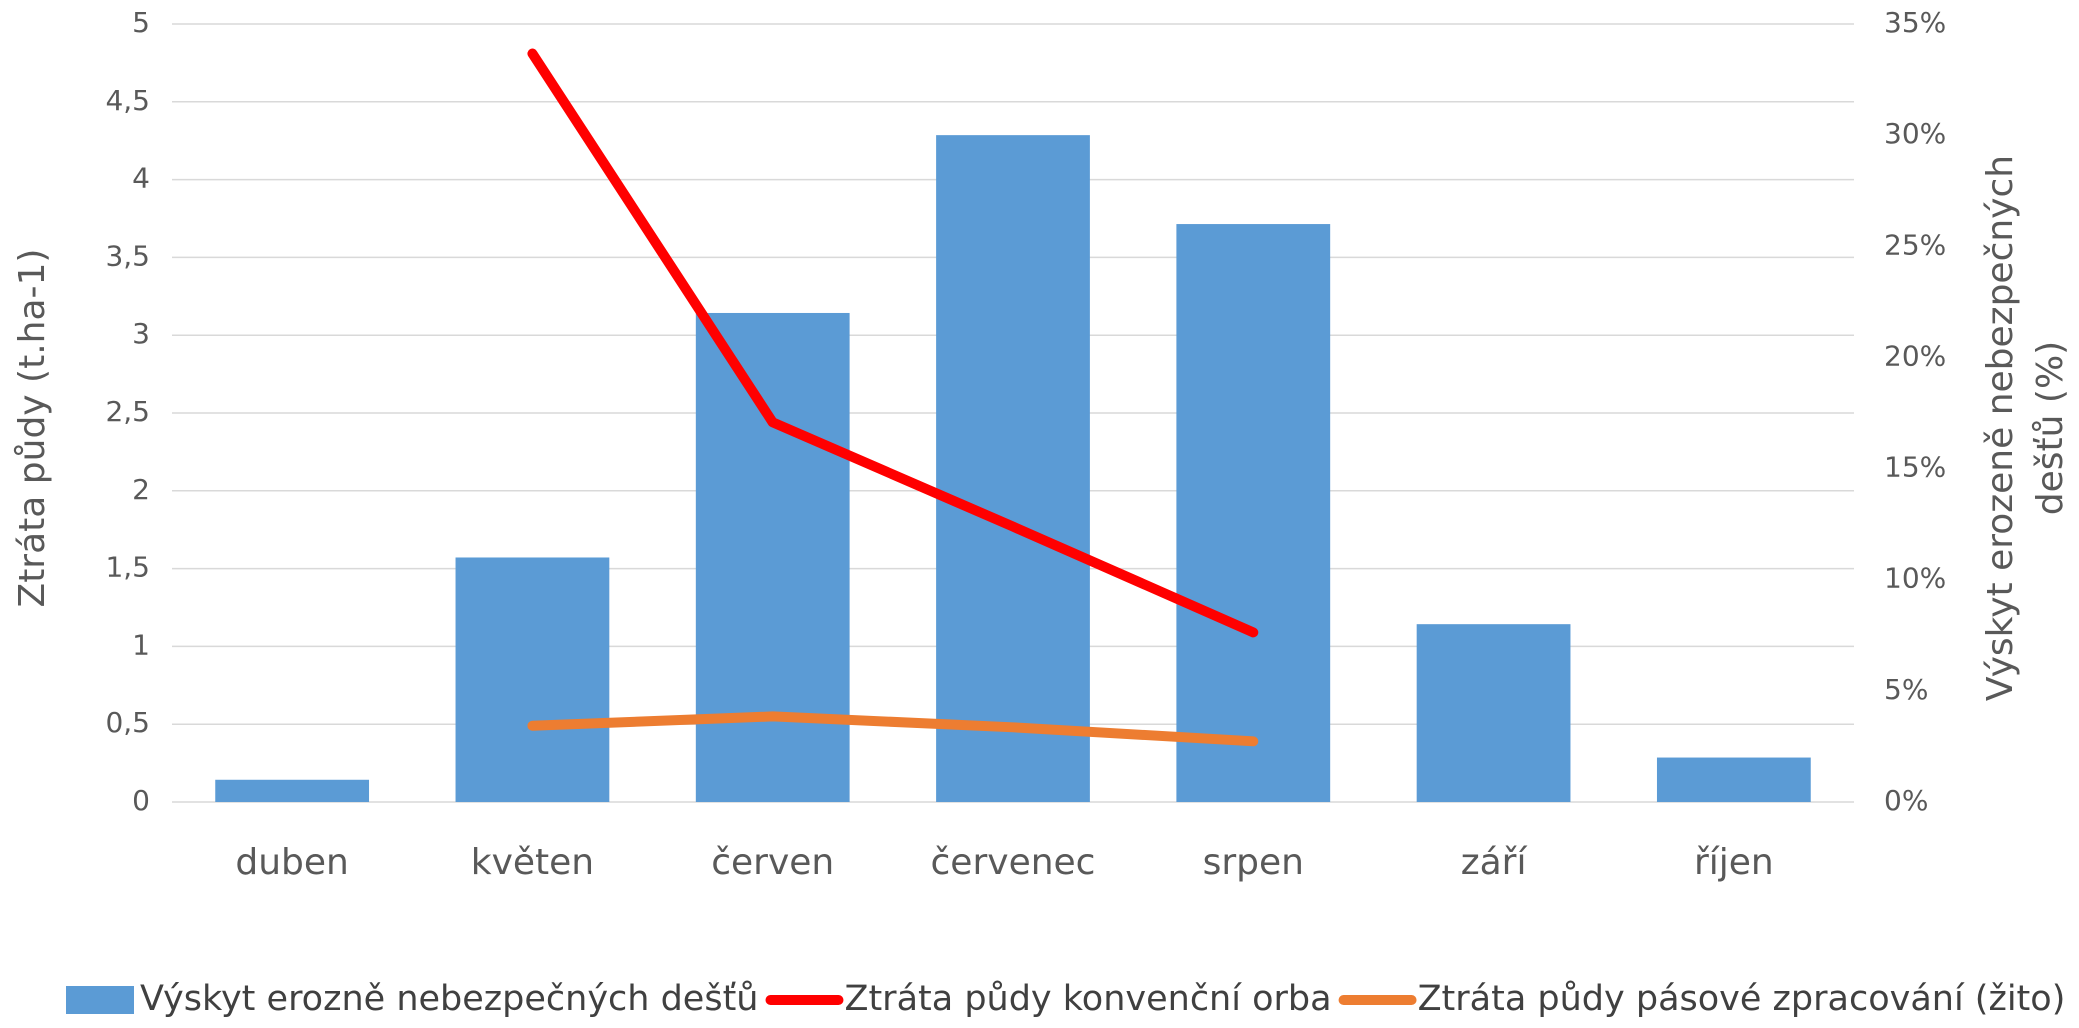 The height and width of the screenshot is (1028, 2079). Describe the element at coordinates (141, 178) in the screenshot. I see `y-tick-label: 4` at that location.